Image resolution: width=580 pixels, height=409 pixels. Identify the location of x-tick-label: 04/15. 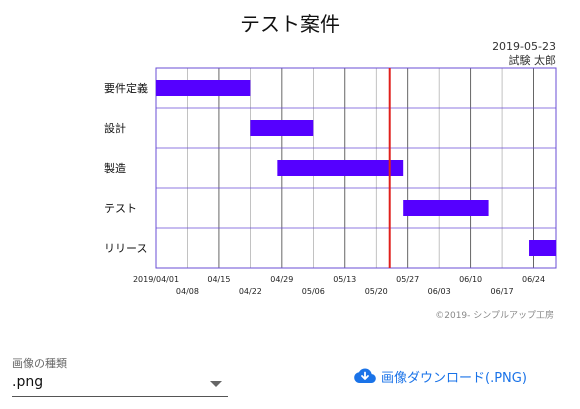
(218, 279).